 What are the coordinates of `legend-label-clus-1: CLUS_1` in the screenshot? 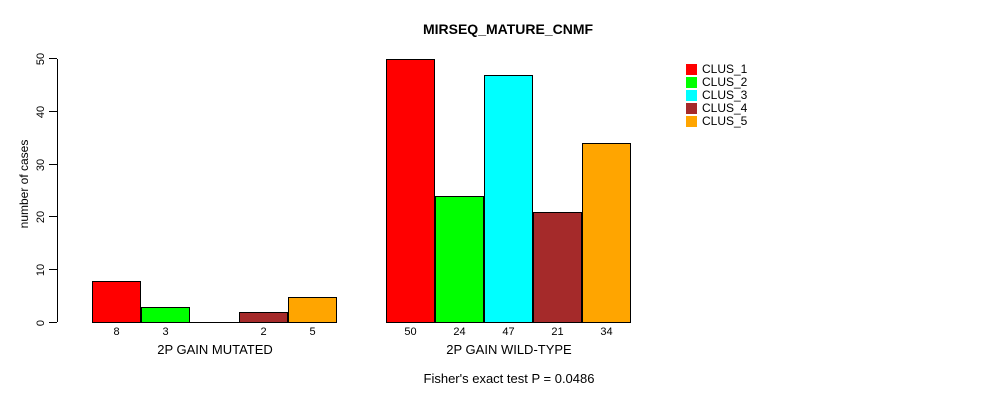 It's located at (725, 69).